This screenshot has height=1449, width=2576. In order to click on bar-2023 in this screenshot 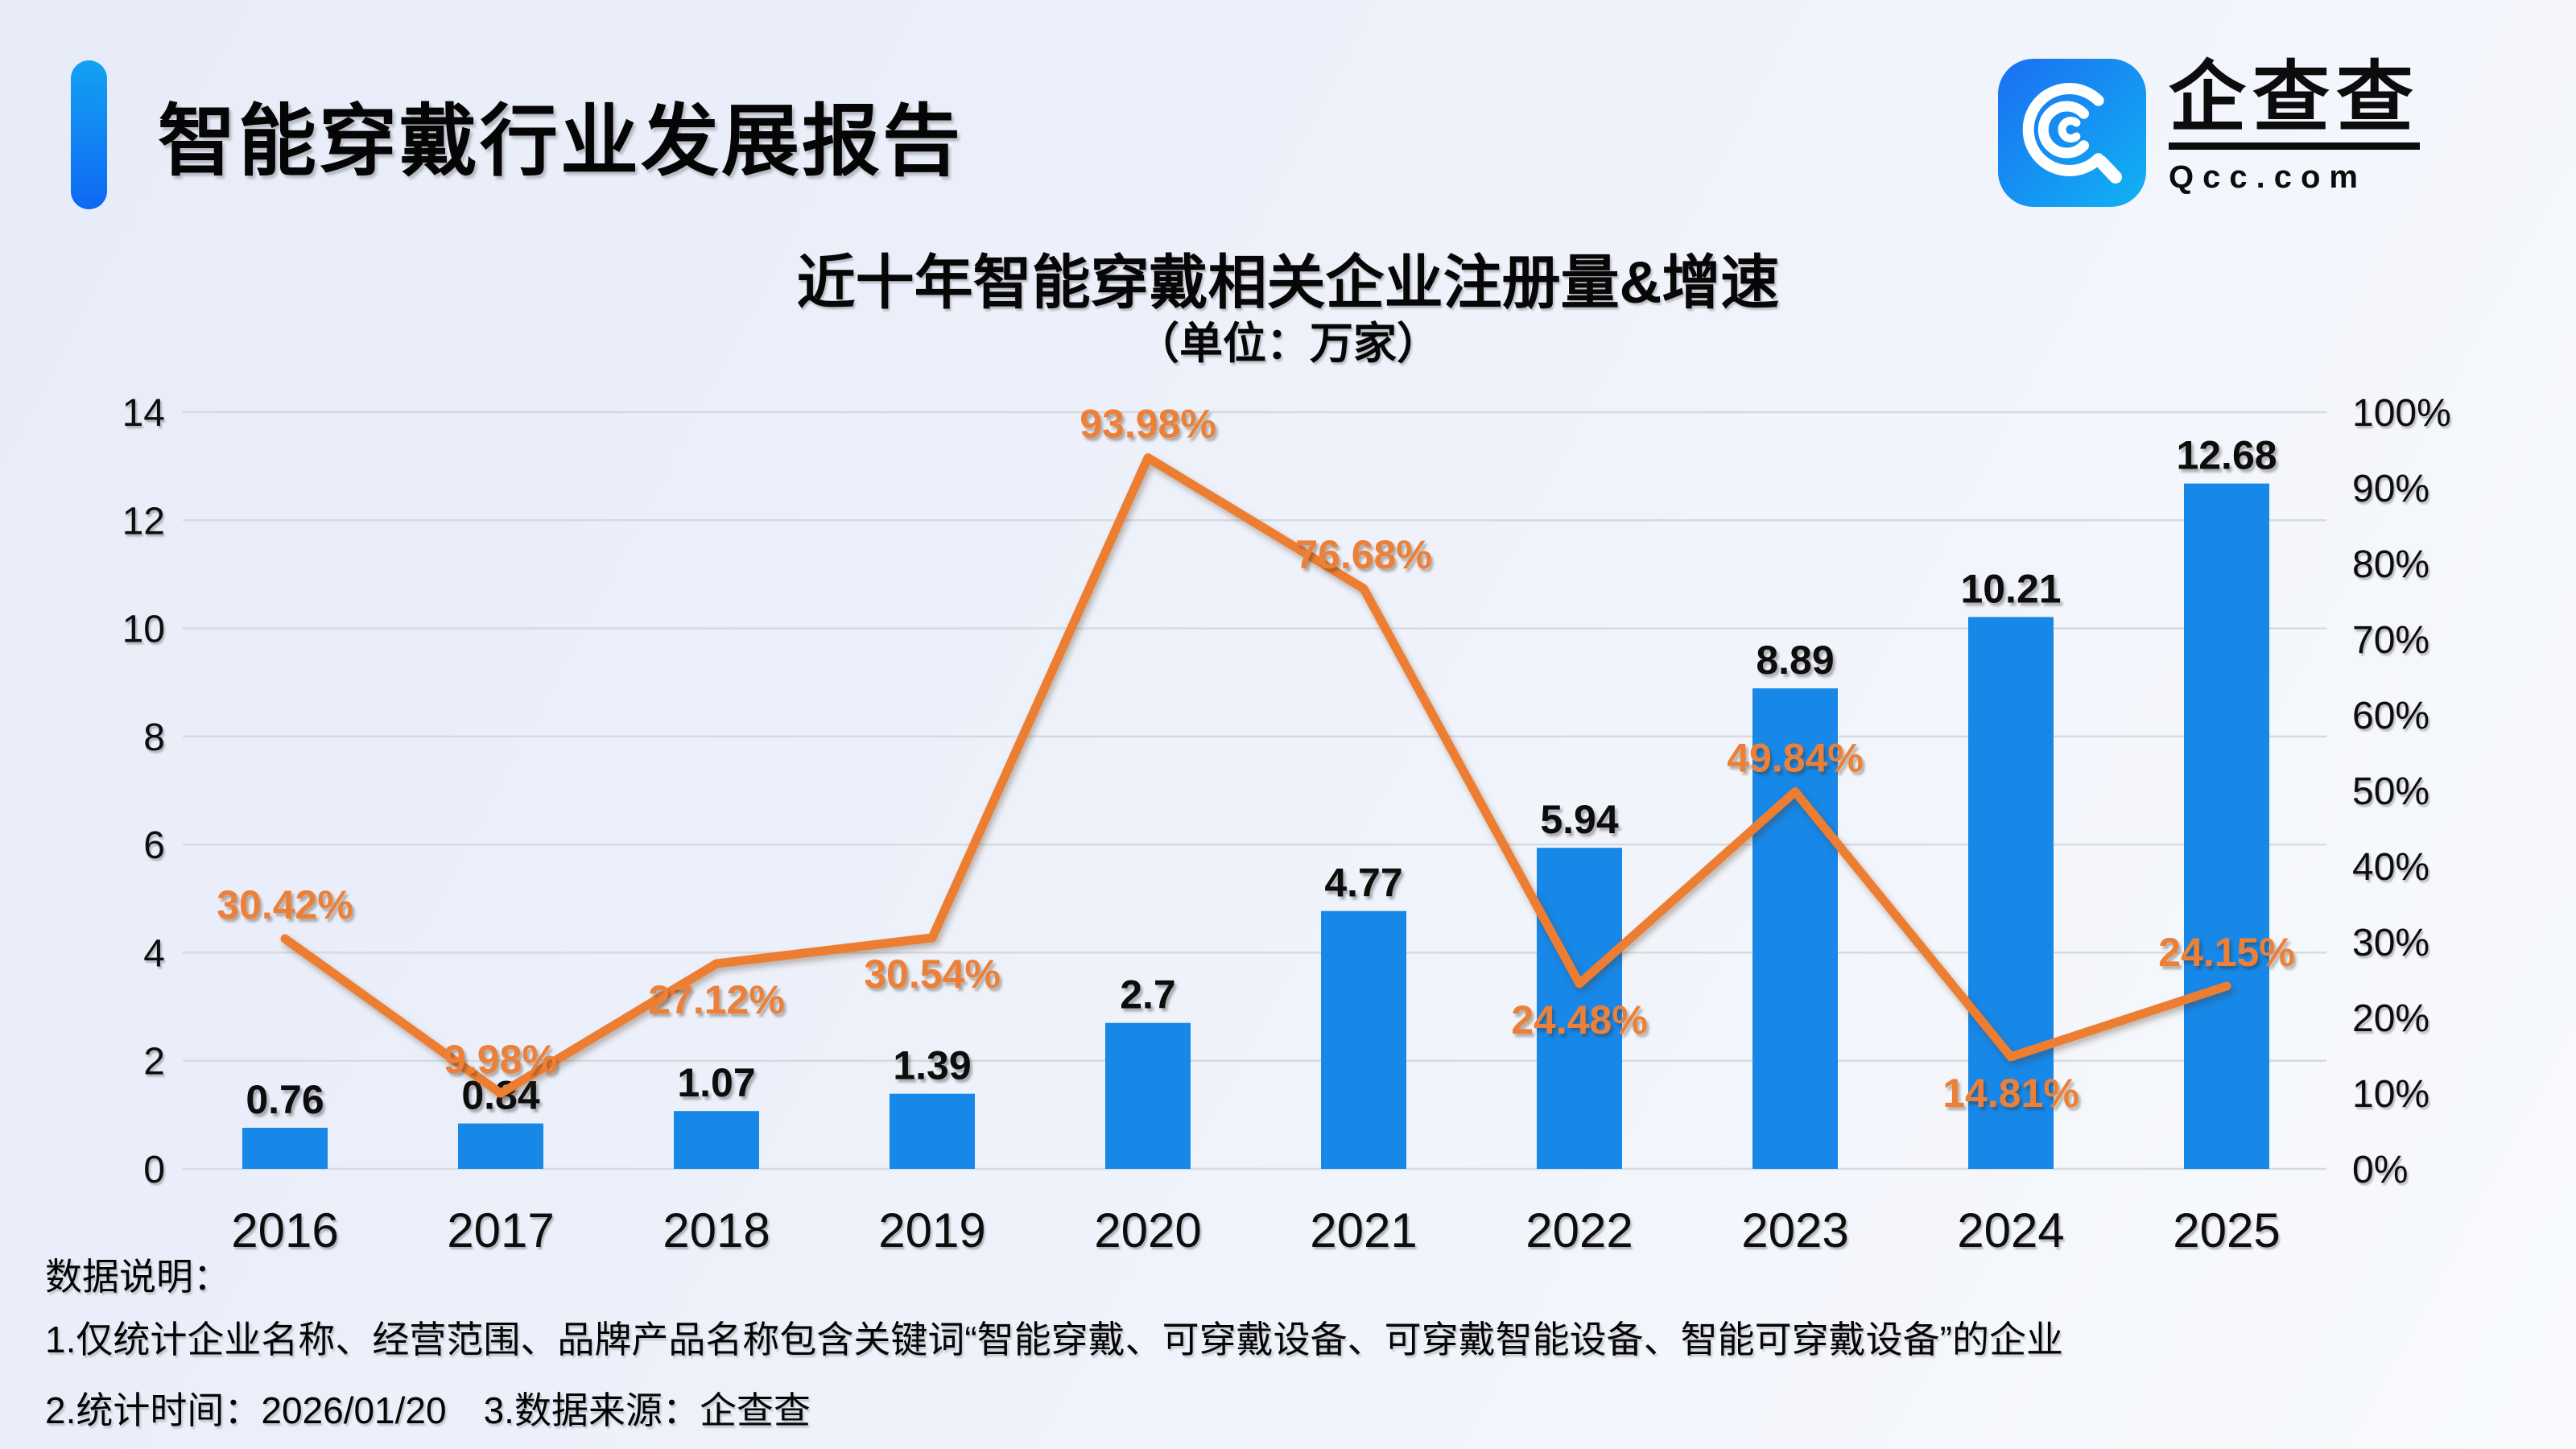, I will do `click(1795, 928)`.